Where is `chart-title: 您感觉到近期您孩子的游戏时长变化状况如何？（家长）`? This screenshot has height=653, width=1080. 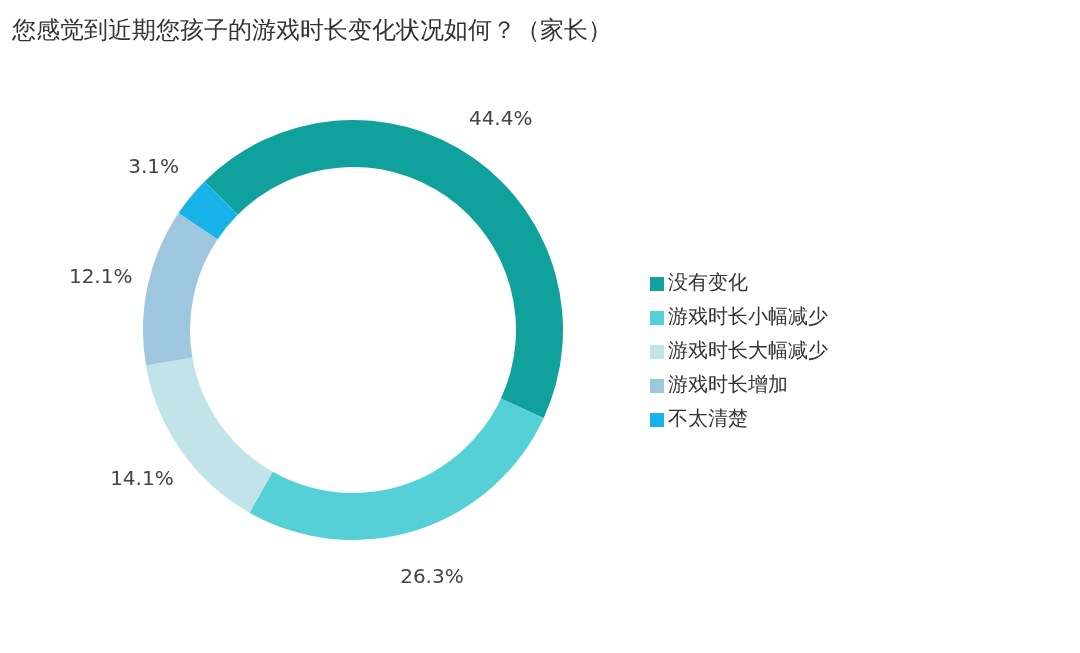 chart-title: 您感觉到近期您孩子的游戏时长变化状况如何？（家长） is located at coordinates (312, 30).